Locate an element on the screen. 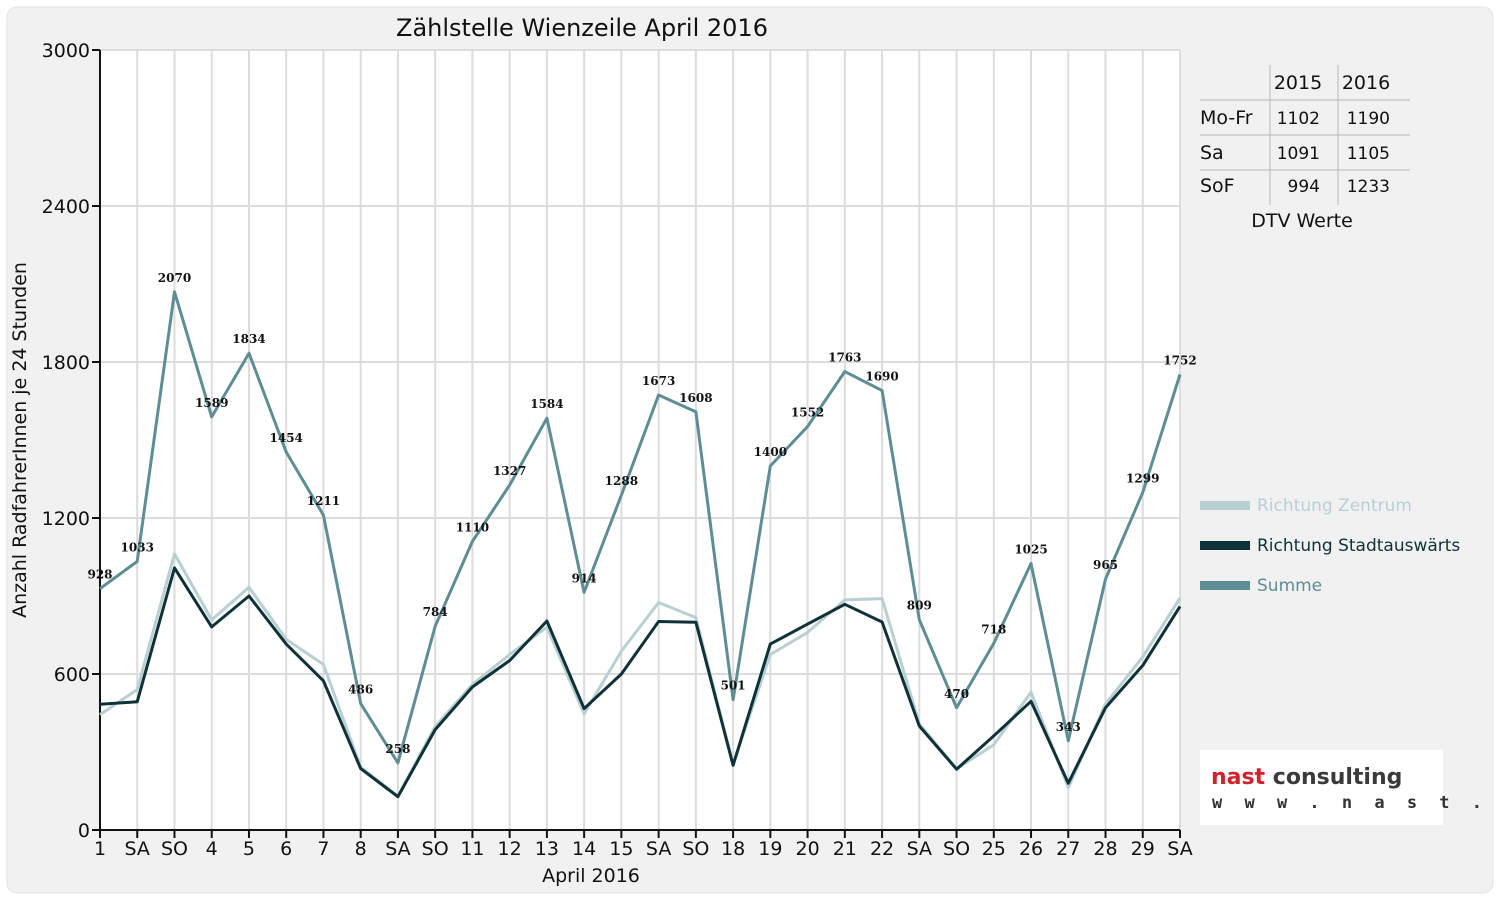 This screenshot has height=900, width=1500. data-label: 914 is located at coordinates (584, 578).